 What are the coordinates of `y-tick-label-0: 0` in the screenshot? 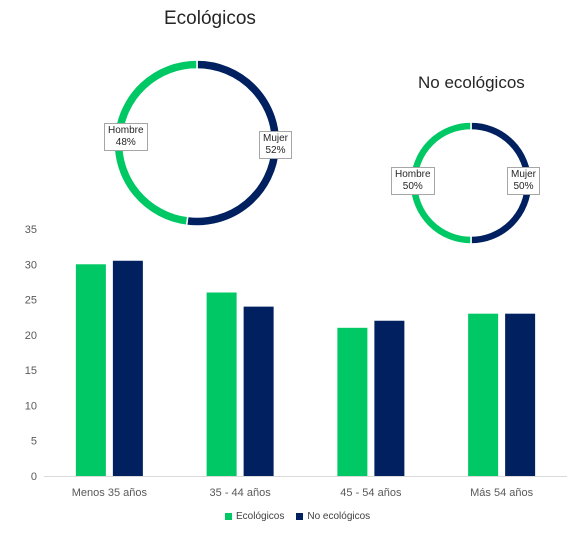 It's located at (34, 477).